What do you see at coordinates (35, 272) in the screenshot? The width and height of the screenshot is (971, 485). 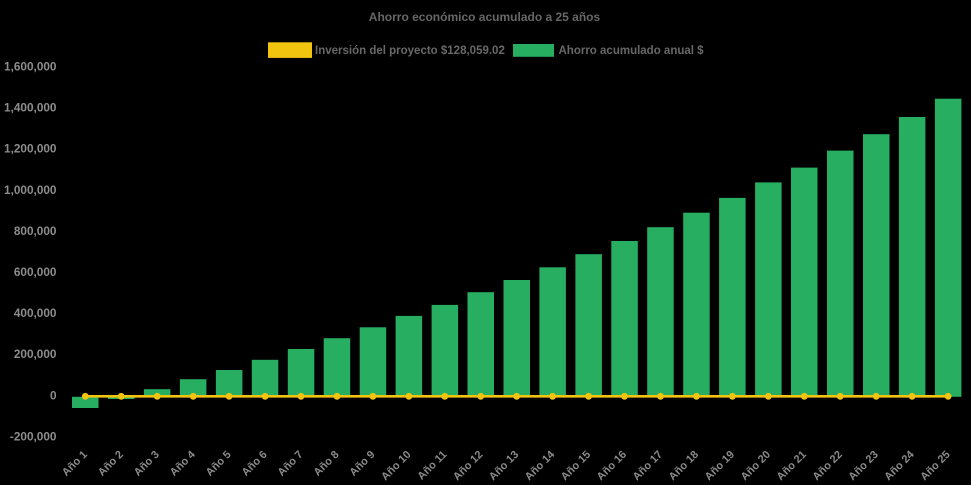 I see `svg-text: 600,000` at bounding box center [35, 272].